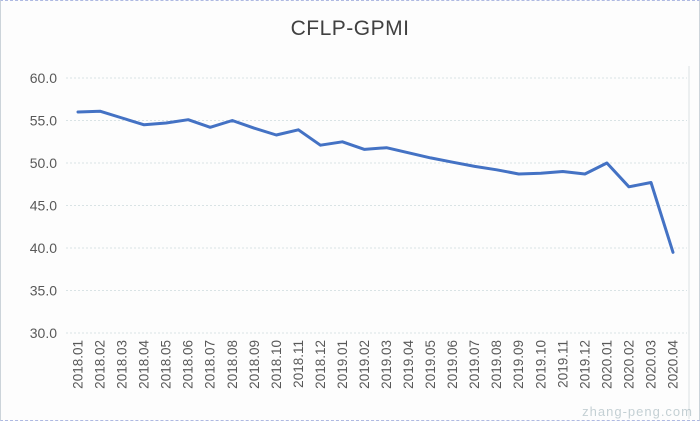 Image resolution: width=700 pixels, height=421 pixels. I want to click on x-axis-tick-label: 2019.11, so click(562, 364).